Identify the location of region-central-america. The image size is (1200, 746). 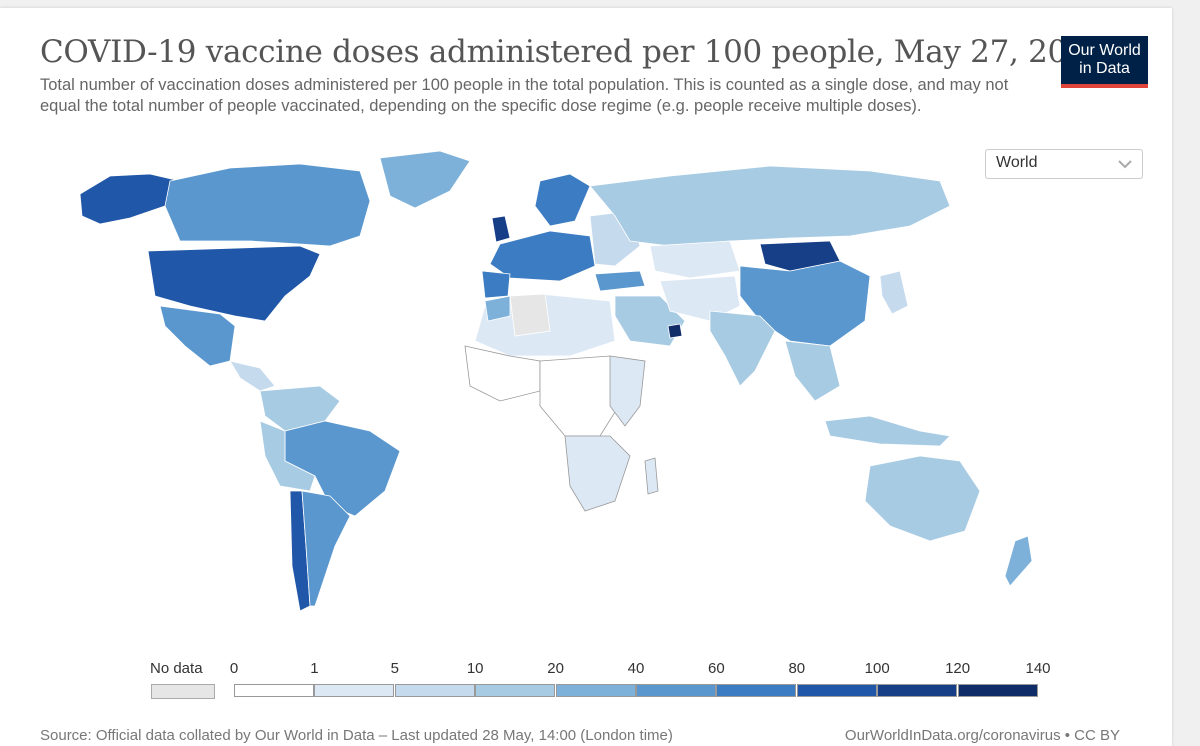
(252, 376).